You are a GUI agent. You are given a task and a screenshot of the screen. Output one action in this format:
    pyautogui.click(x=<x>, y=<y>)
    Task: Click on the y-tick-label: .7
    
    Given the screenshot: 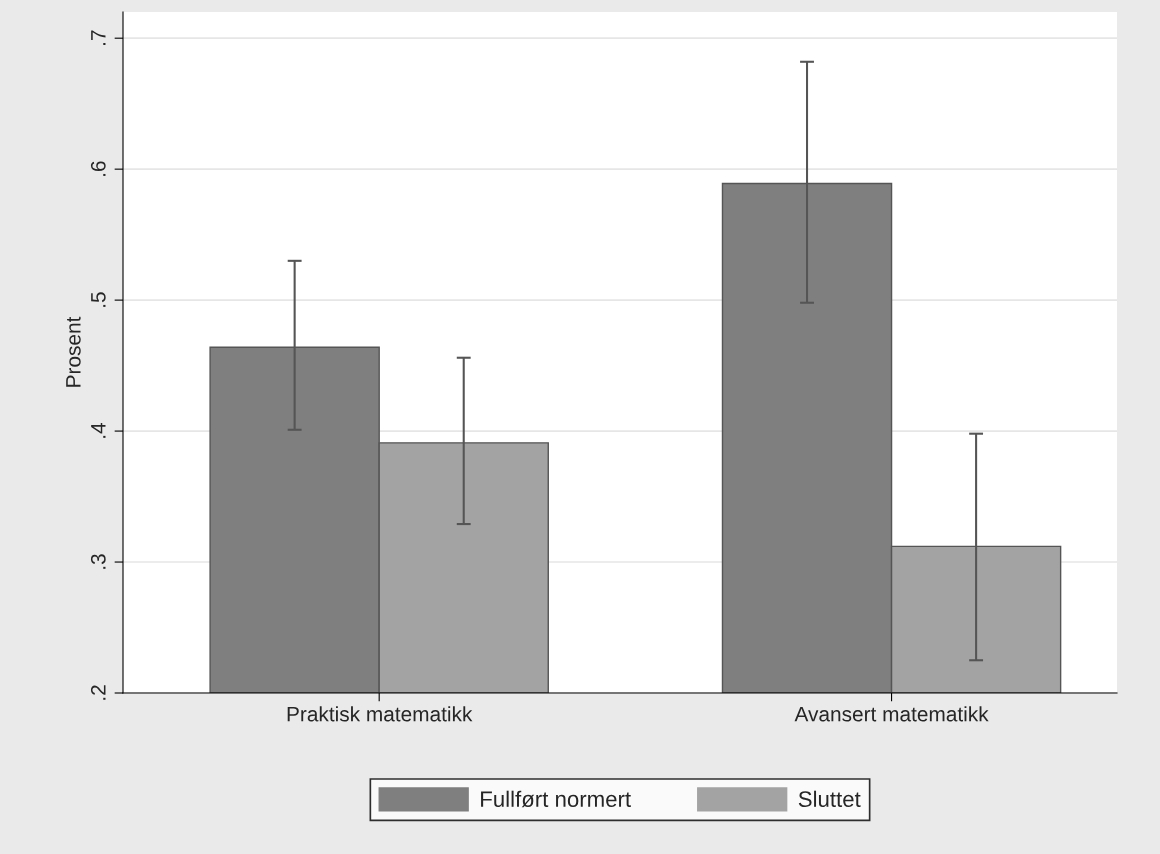 What is the action you would take?
    pyautogui.click(x=98, y=37)
    